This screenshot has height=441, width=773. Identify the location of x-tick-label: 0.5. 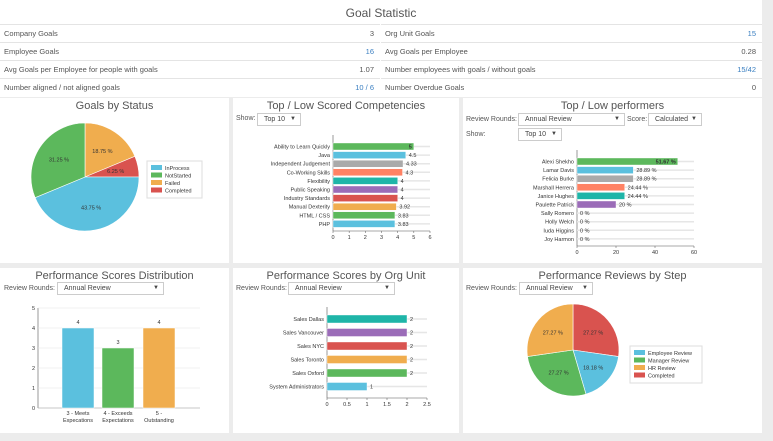
(347, 405).